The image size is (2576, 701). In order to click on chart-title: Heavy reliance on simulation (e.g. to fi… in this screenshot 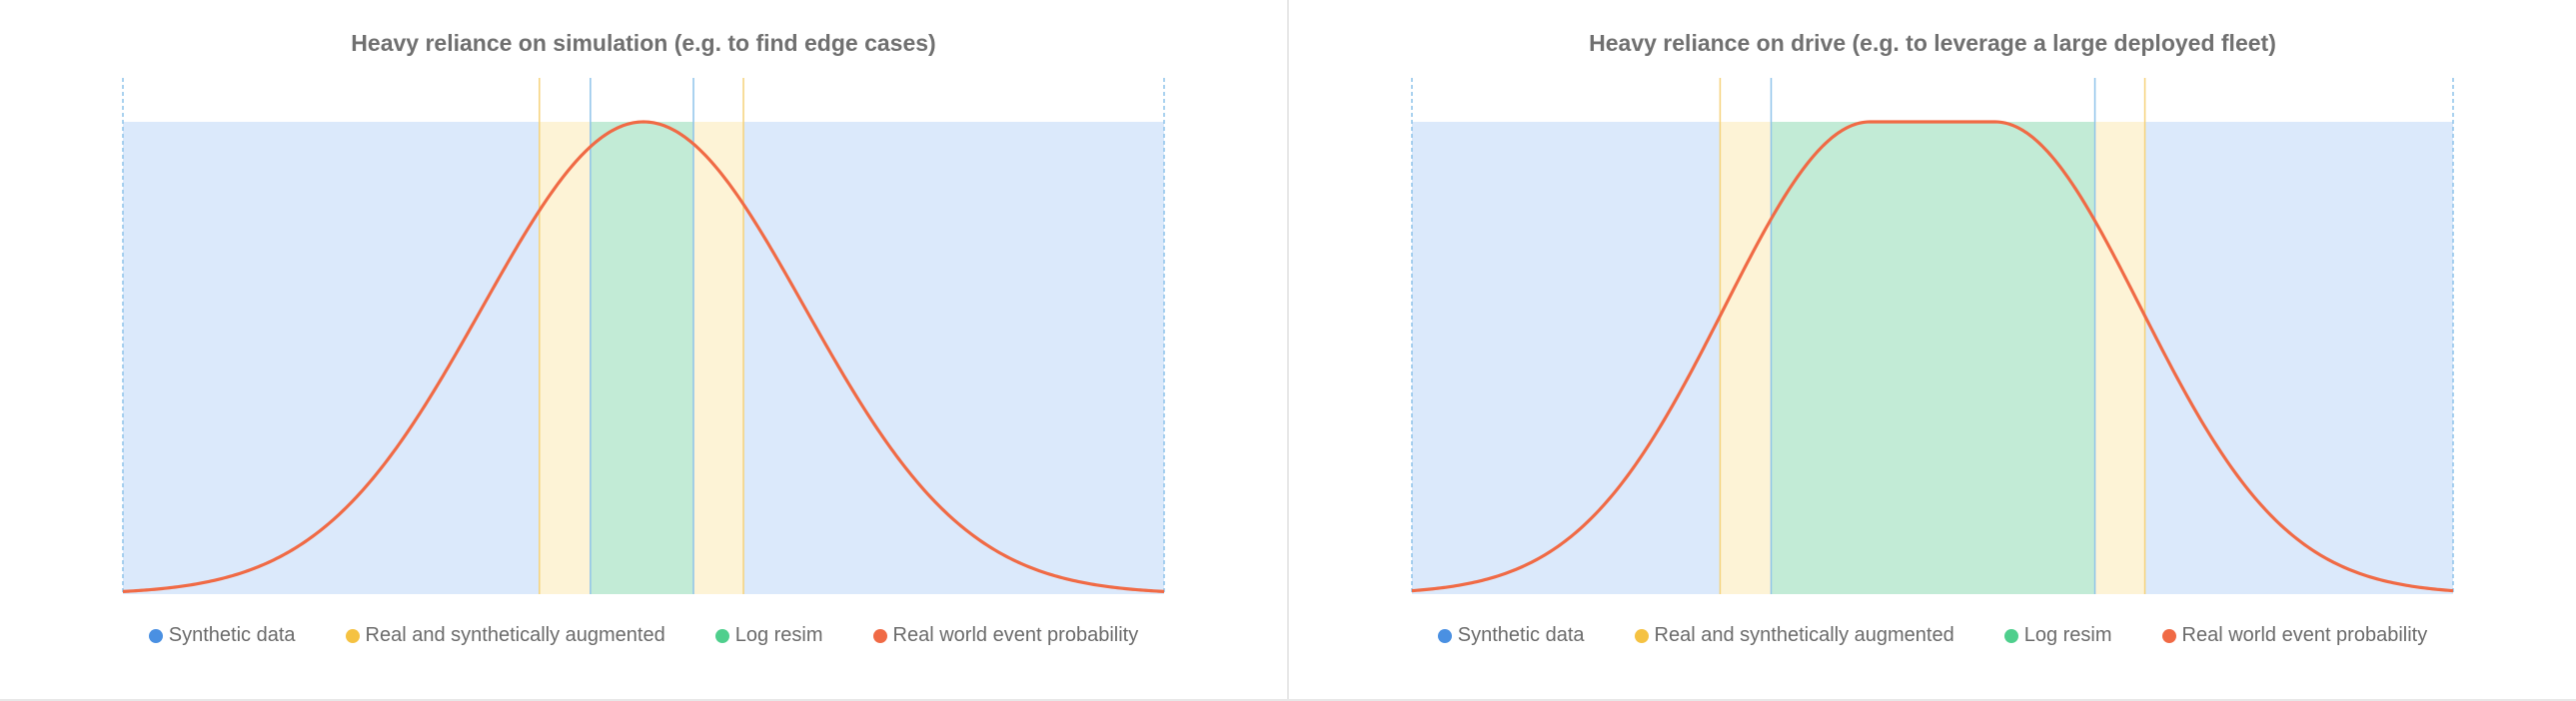, I will do `click(643, 43)`.